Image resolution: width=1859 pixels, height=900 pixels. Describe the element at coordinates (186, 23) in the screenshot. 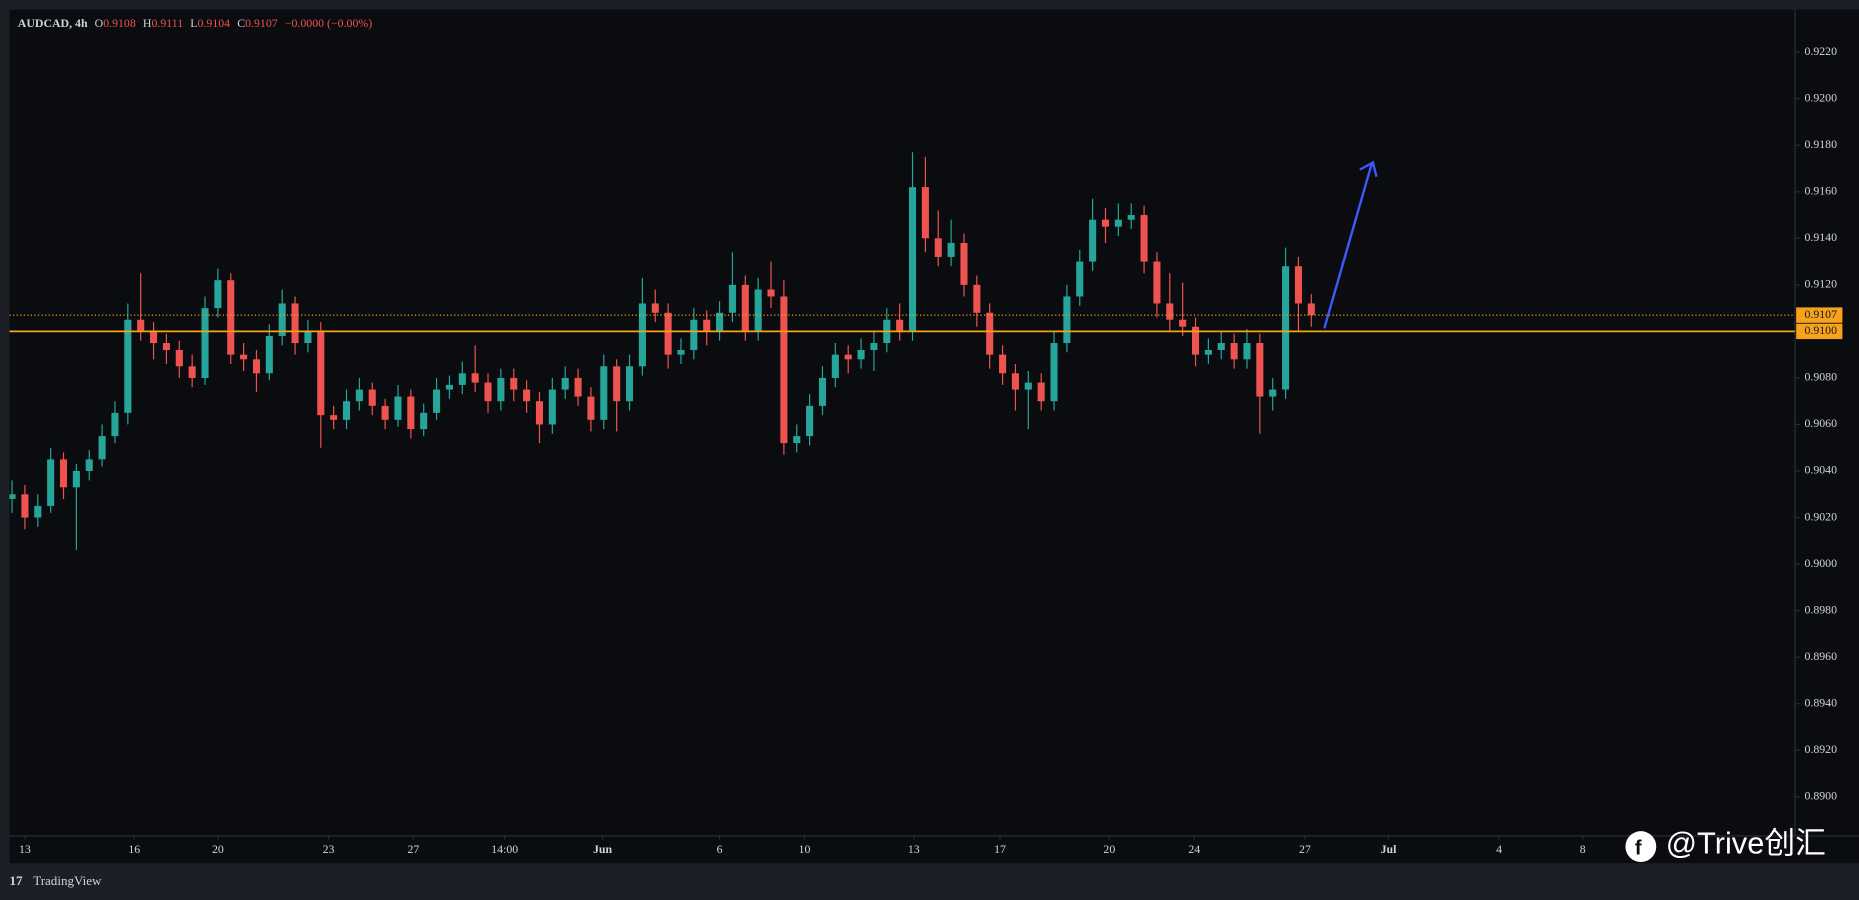

I see `ohlc: O0.9108 H0.9111 L0.9104 C0.9107` at that location.